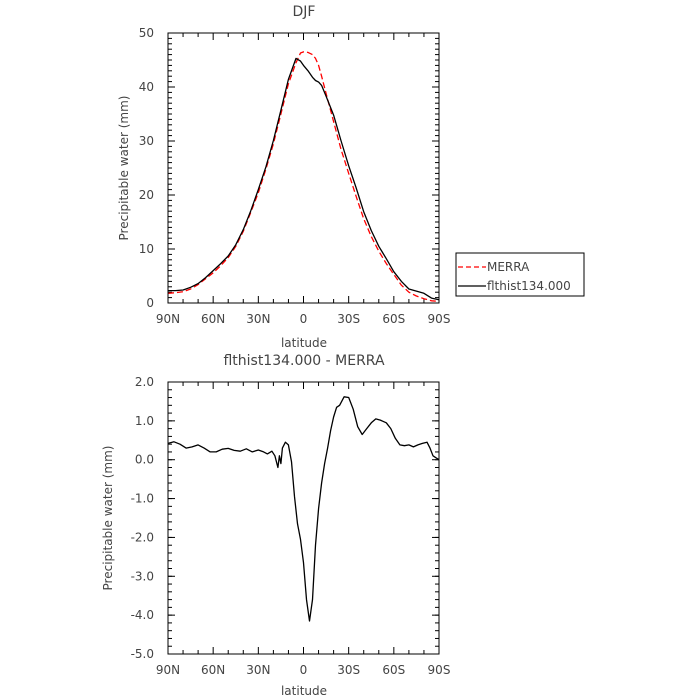 The width and height of the screenshot is (700, 700). Describe the element at coordinates (142, 537) in the screenshot. I see `y-tick-label: -2.0` at that location.